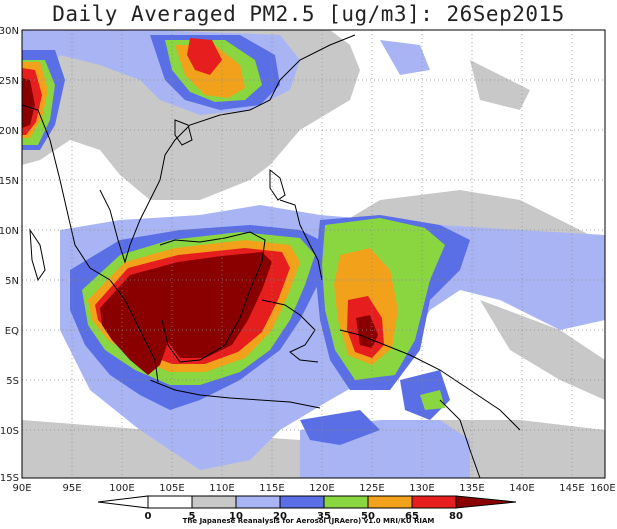 The width and height of the screenshot is (617, 529). I want to click on lon-label: 120E, so click(321, 488).